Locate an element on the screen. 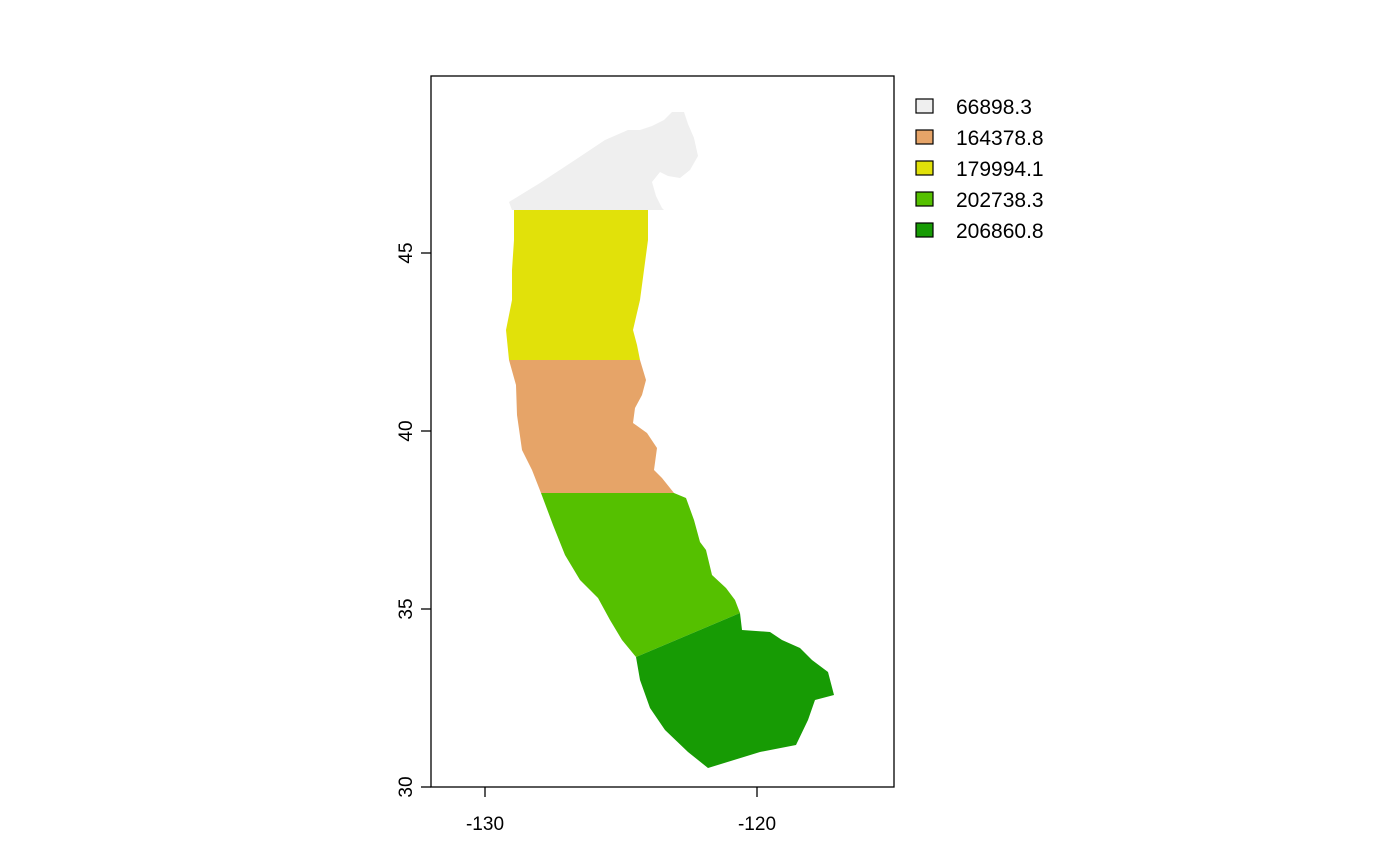 The width and height of the screenshot is (1400, 865). legend-item: 66898.3 is located at coordinates (973, 107).